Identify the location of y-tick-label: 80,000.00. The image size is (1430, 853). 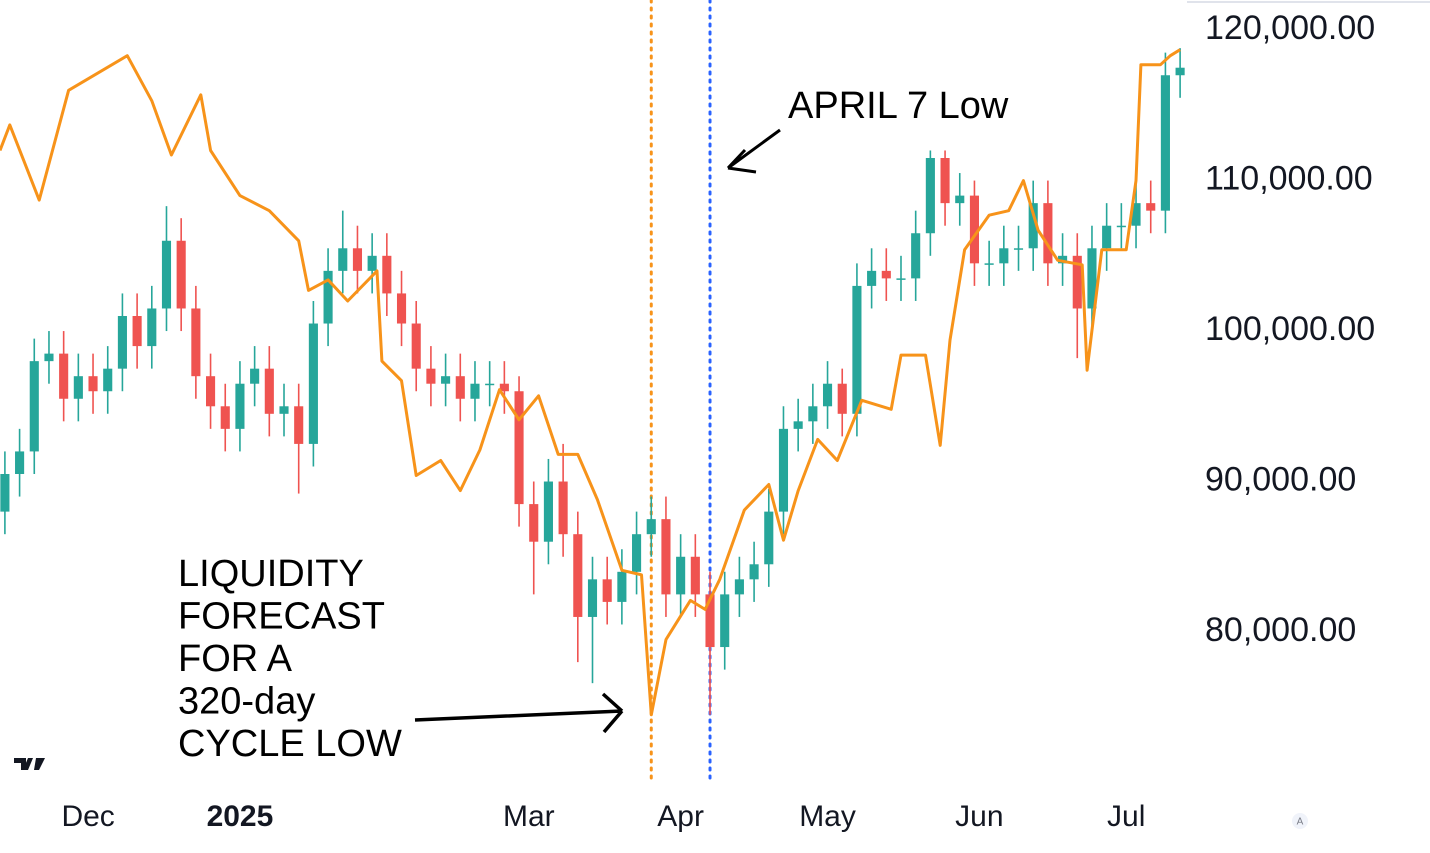
(1280, 630).